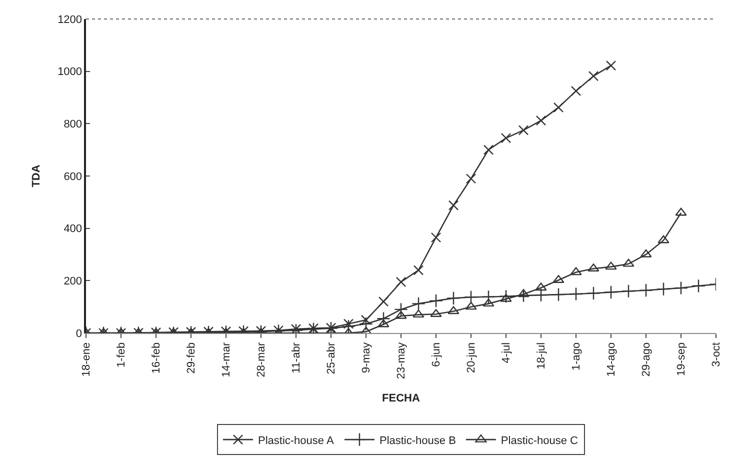 The width and height of the screenshot is (735, 467). I want to click on y-tick-label: 400, so click(73, 229).